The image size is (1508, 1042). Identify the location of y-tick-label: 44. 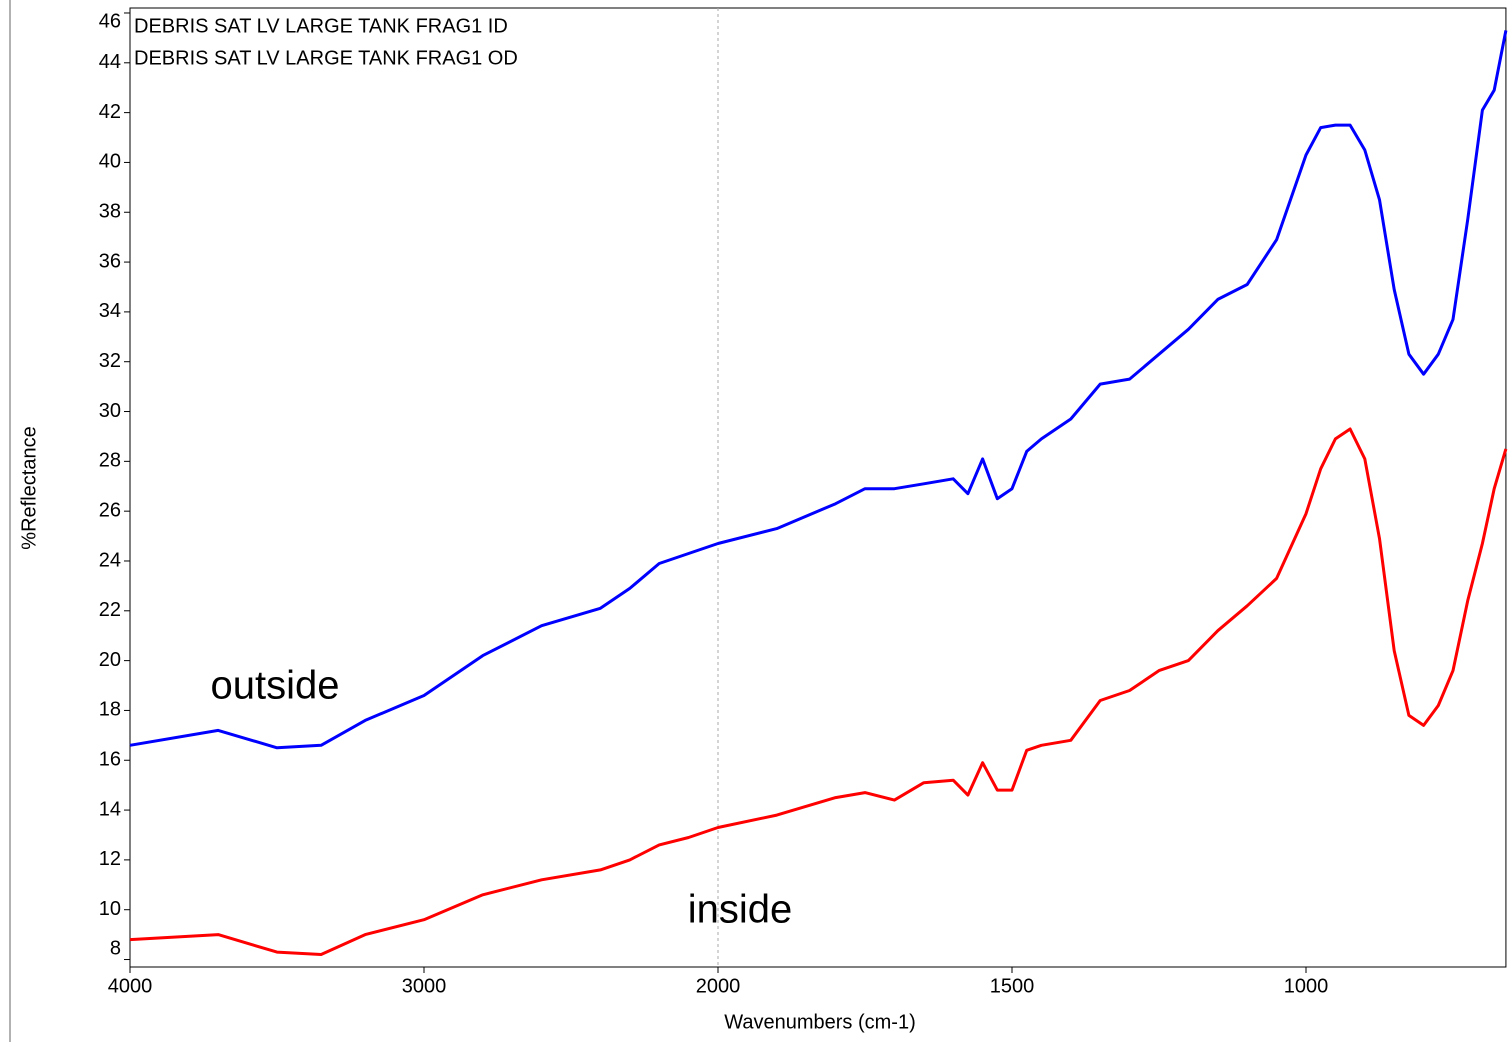
(110, 62).